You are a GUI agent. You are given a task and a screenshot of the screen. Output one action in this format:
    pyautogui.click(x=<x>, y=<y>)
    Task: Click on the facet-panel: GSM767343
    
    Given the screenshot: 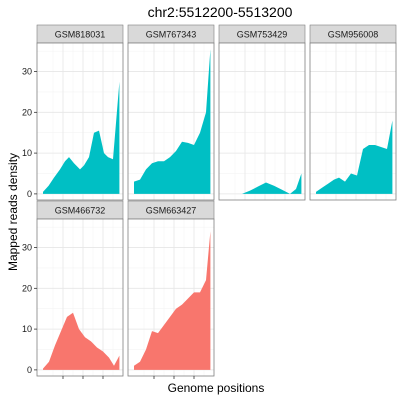 What is the action you would take?
    pyautogui.click(x=171, y=112)
    